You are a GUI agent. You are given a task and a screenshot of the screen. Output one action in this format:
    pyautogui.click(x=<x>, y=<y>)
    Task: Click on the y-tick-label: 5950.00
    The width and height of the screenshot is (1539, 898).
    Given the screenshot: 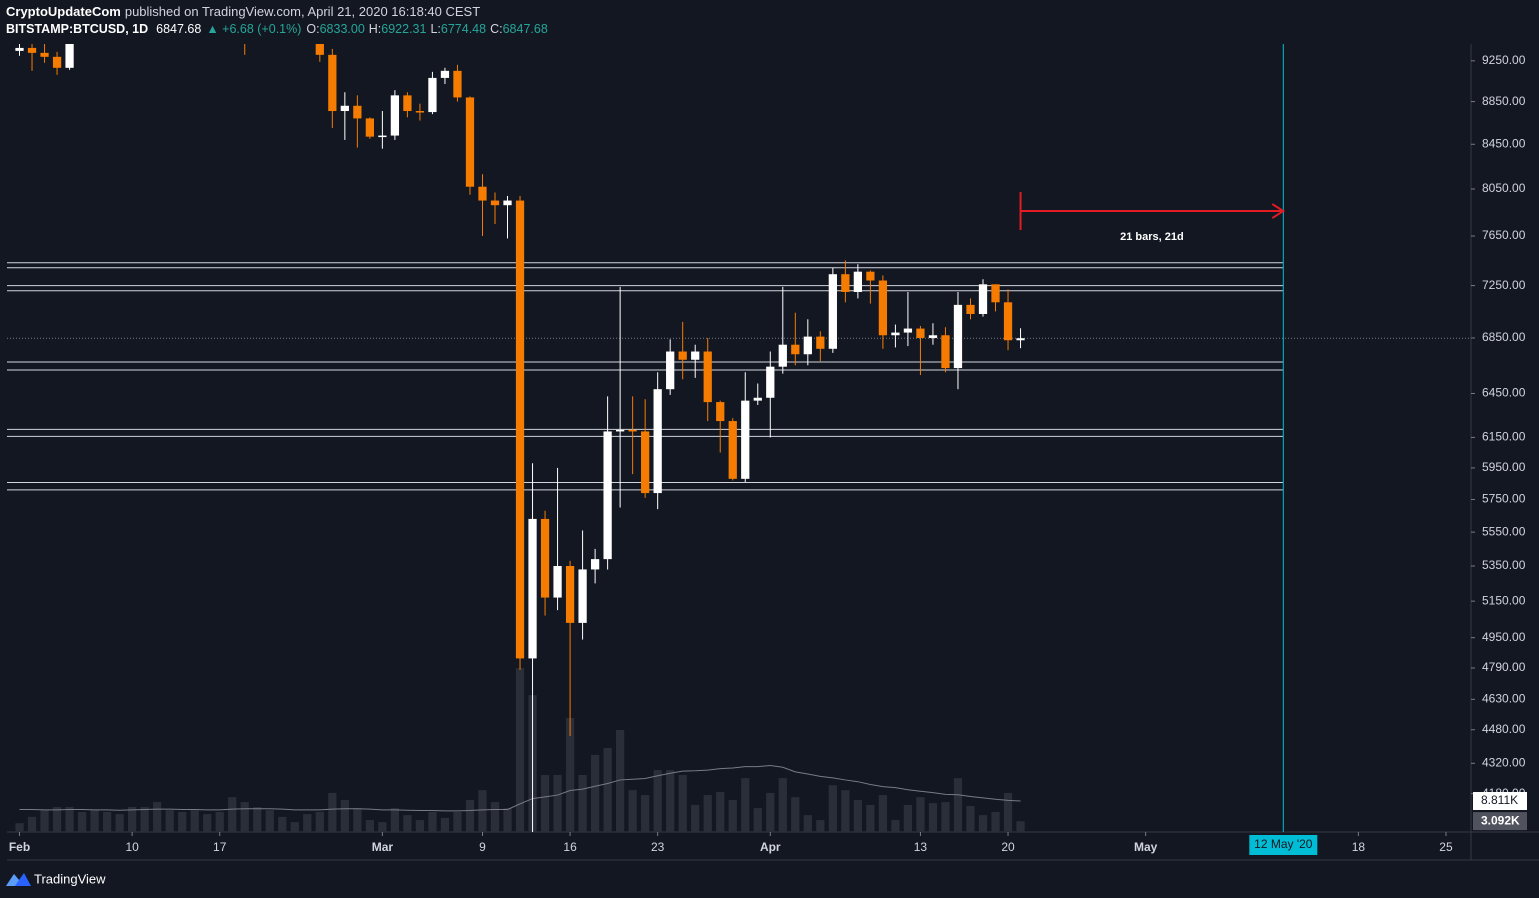 What is the action you would take?
    pyautogui.click(x=1504, y=467)
    